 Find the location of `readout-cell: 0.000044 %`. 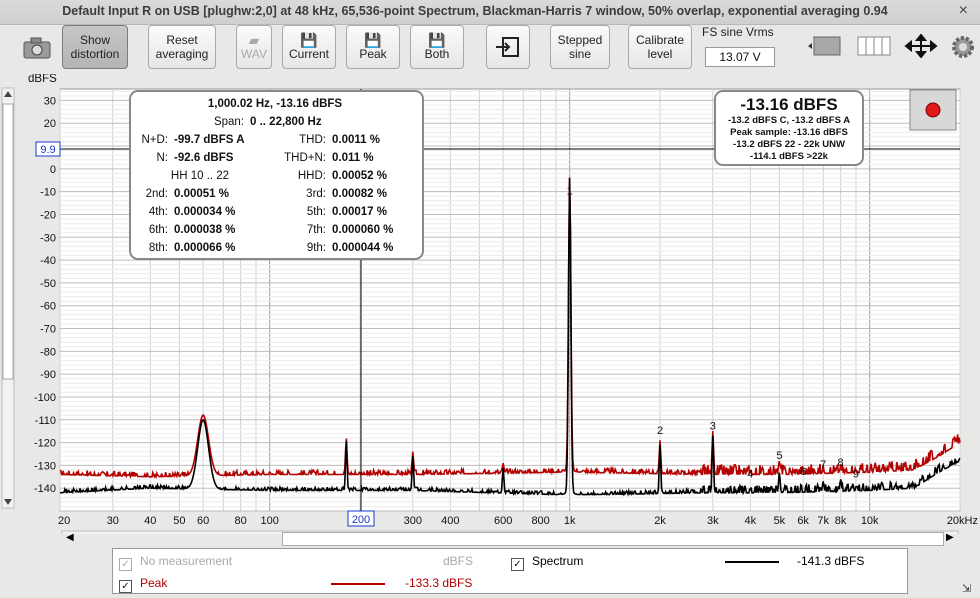

readout-cell: 0.000044 % is located at coordinates (362, 248).